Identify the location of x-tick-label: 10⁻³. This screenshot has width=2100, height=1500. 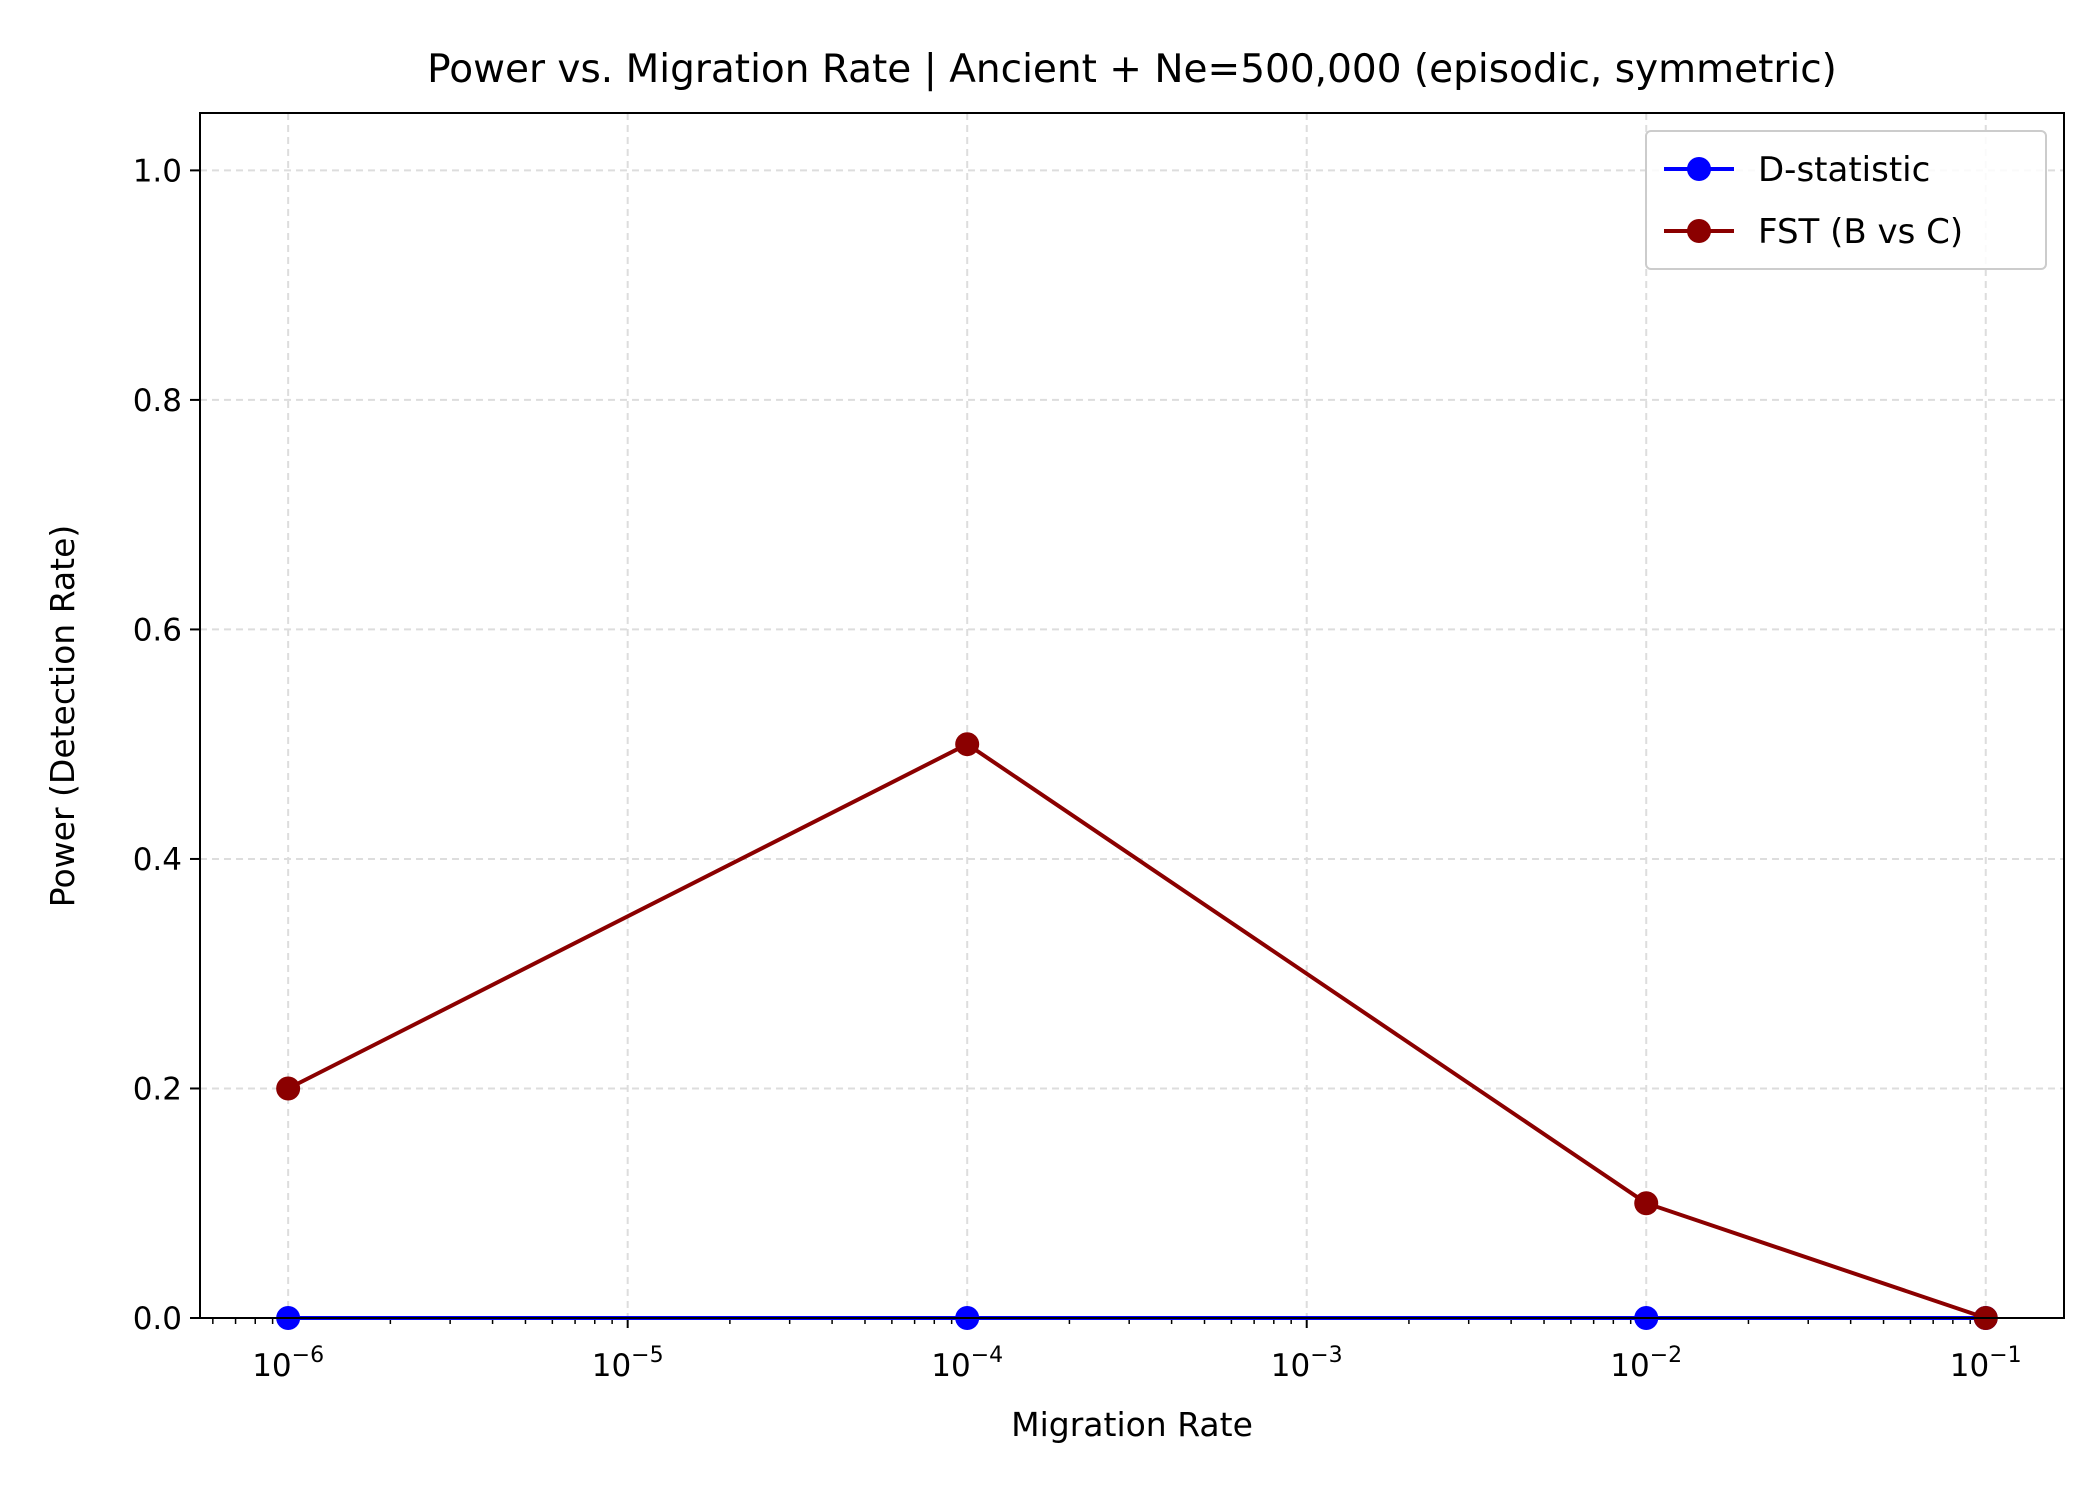
(1307, 1363).